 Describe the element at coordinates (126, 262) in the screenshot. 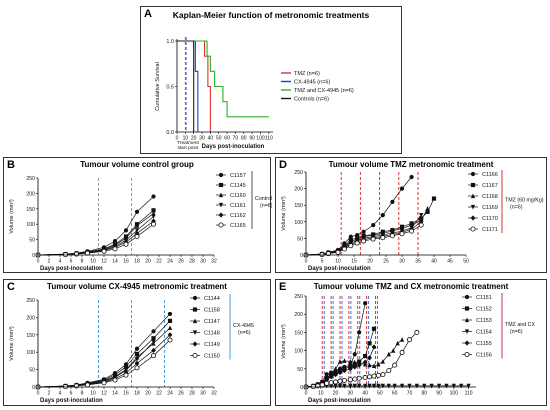

I see `x-tick-label: 16` at that location.